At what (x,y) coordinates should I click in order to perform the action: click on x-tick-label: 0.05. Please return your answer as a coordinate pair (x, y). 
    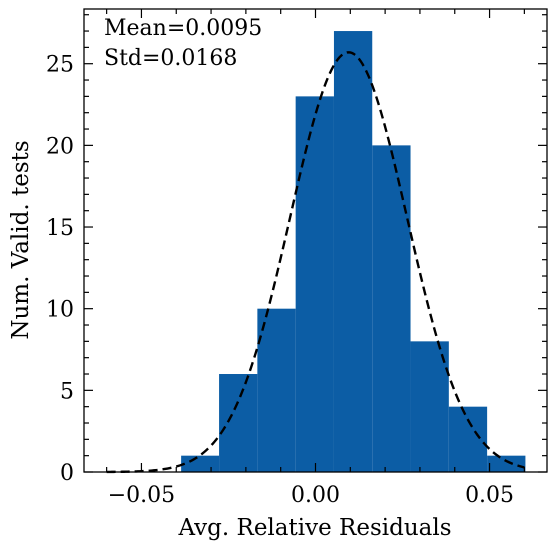
    Looking at the image, I should click on (489, 495).